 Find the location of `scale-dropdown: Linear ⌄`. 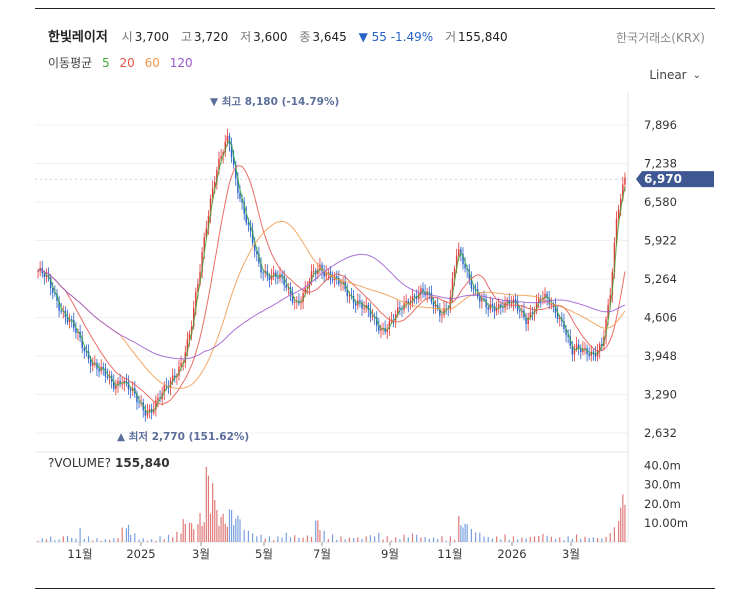

scale-dropdown: Linear ⌄ is located at coordinates (675, 75).